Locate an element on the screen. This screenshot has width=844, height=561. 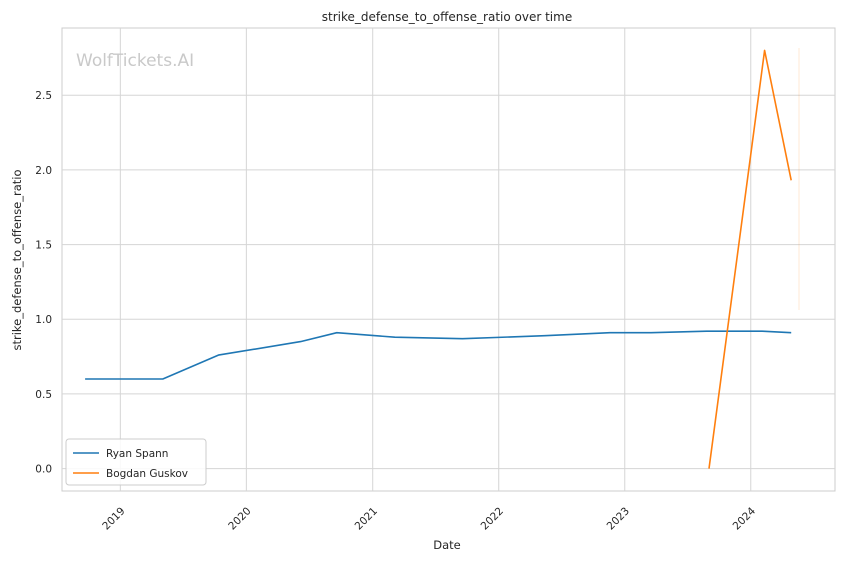
watermark: WolfTickets.AI is located at coordinates (135, 61).